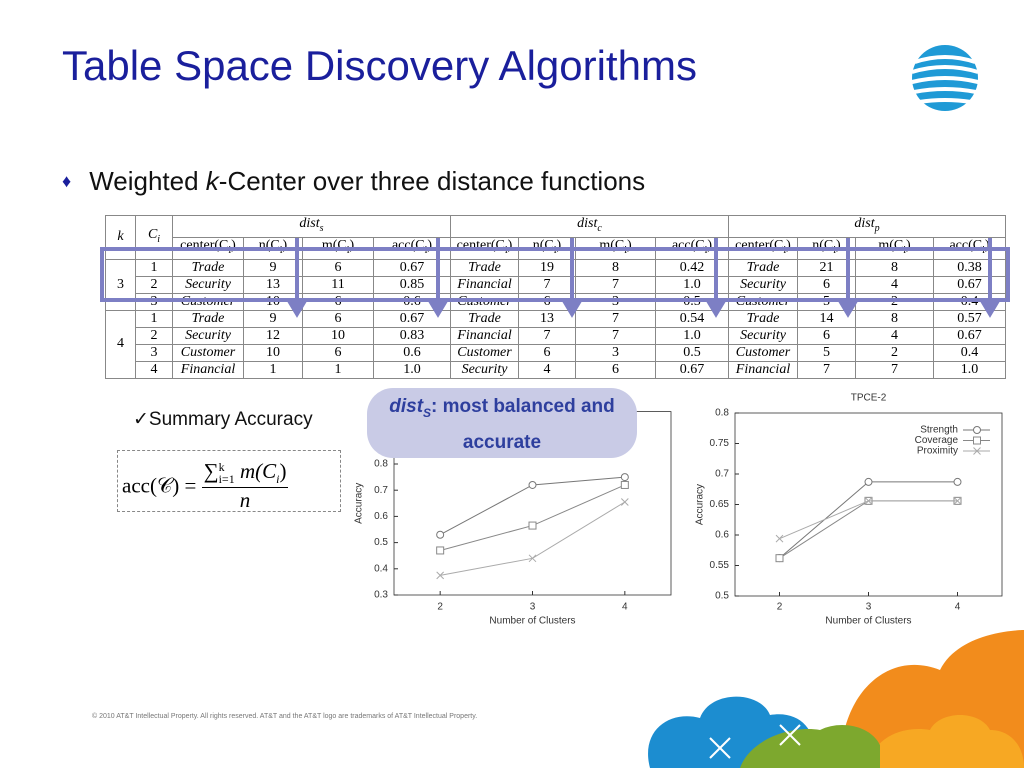 The height and width of the screenshot is (768, 1024). Describe the element at coordinates (826, 352) in the screenshot. I see `table-cell: 5` at that location.